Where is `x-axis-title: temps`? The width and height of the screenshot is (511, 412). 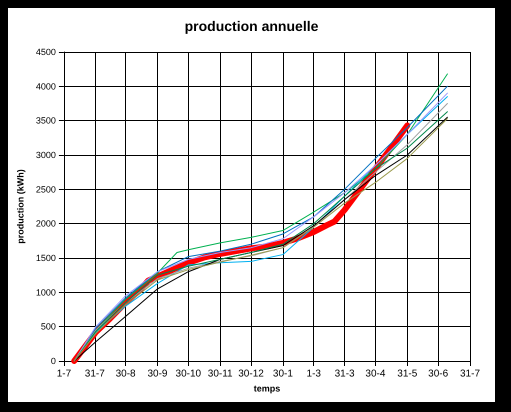 x-axis-title: temps is located at coordinates (267, 388).